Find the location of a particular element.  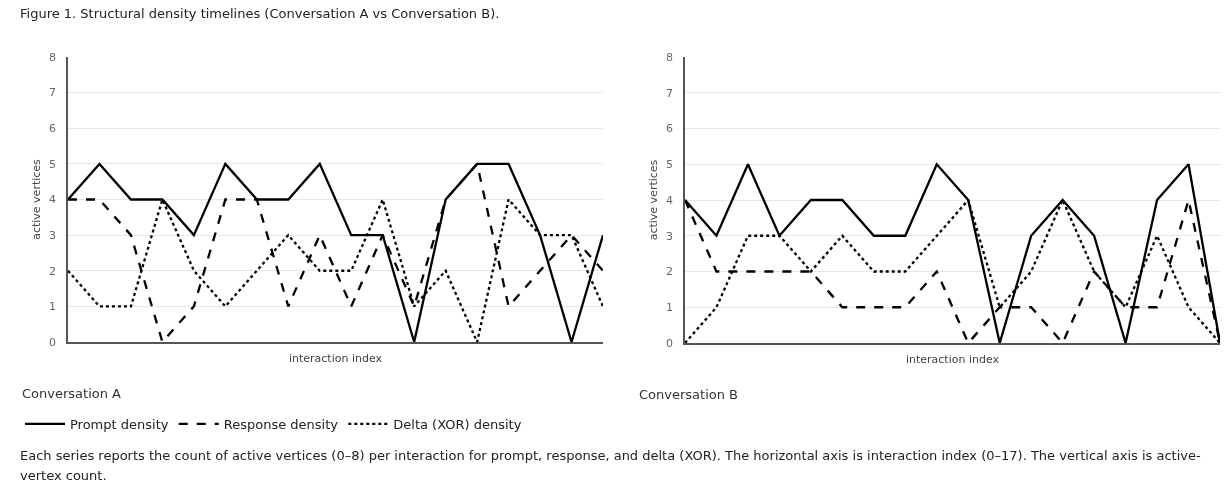

text: Conversation A is located at coordinates (72, 393).